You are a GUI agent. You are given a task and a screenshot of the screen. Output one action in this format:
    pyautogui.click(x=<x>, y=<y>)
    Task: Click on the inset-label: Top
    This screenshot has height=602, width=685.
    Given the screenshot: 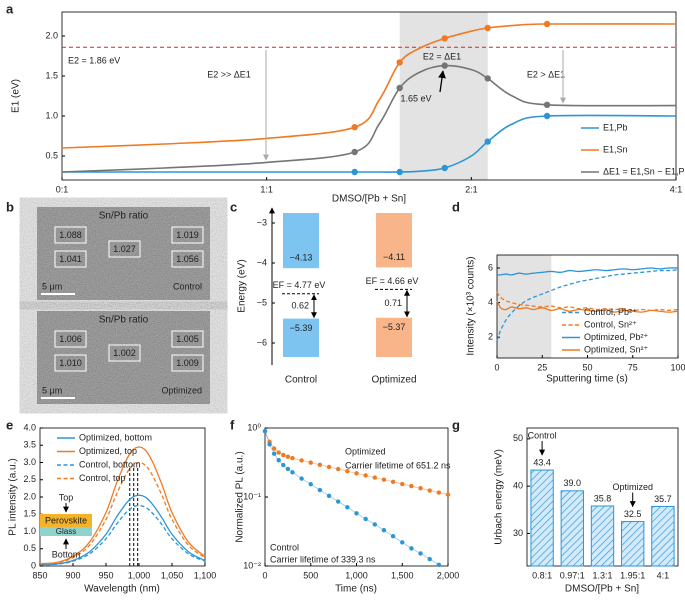 What is the action you would take?
    pyautogui.click(x=66, y=497)
    